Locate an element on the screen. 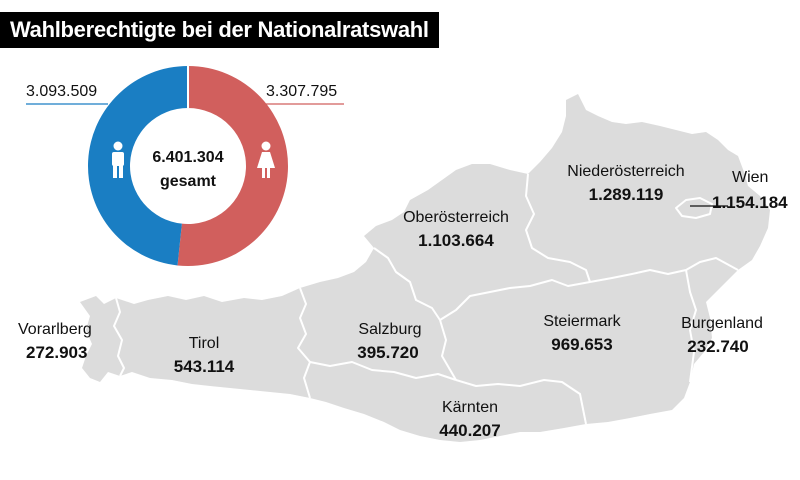 The image size is (800, 480). male-value-label: 3.093.509 is located at coordinates (61, 91).